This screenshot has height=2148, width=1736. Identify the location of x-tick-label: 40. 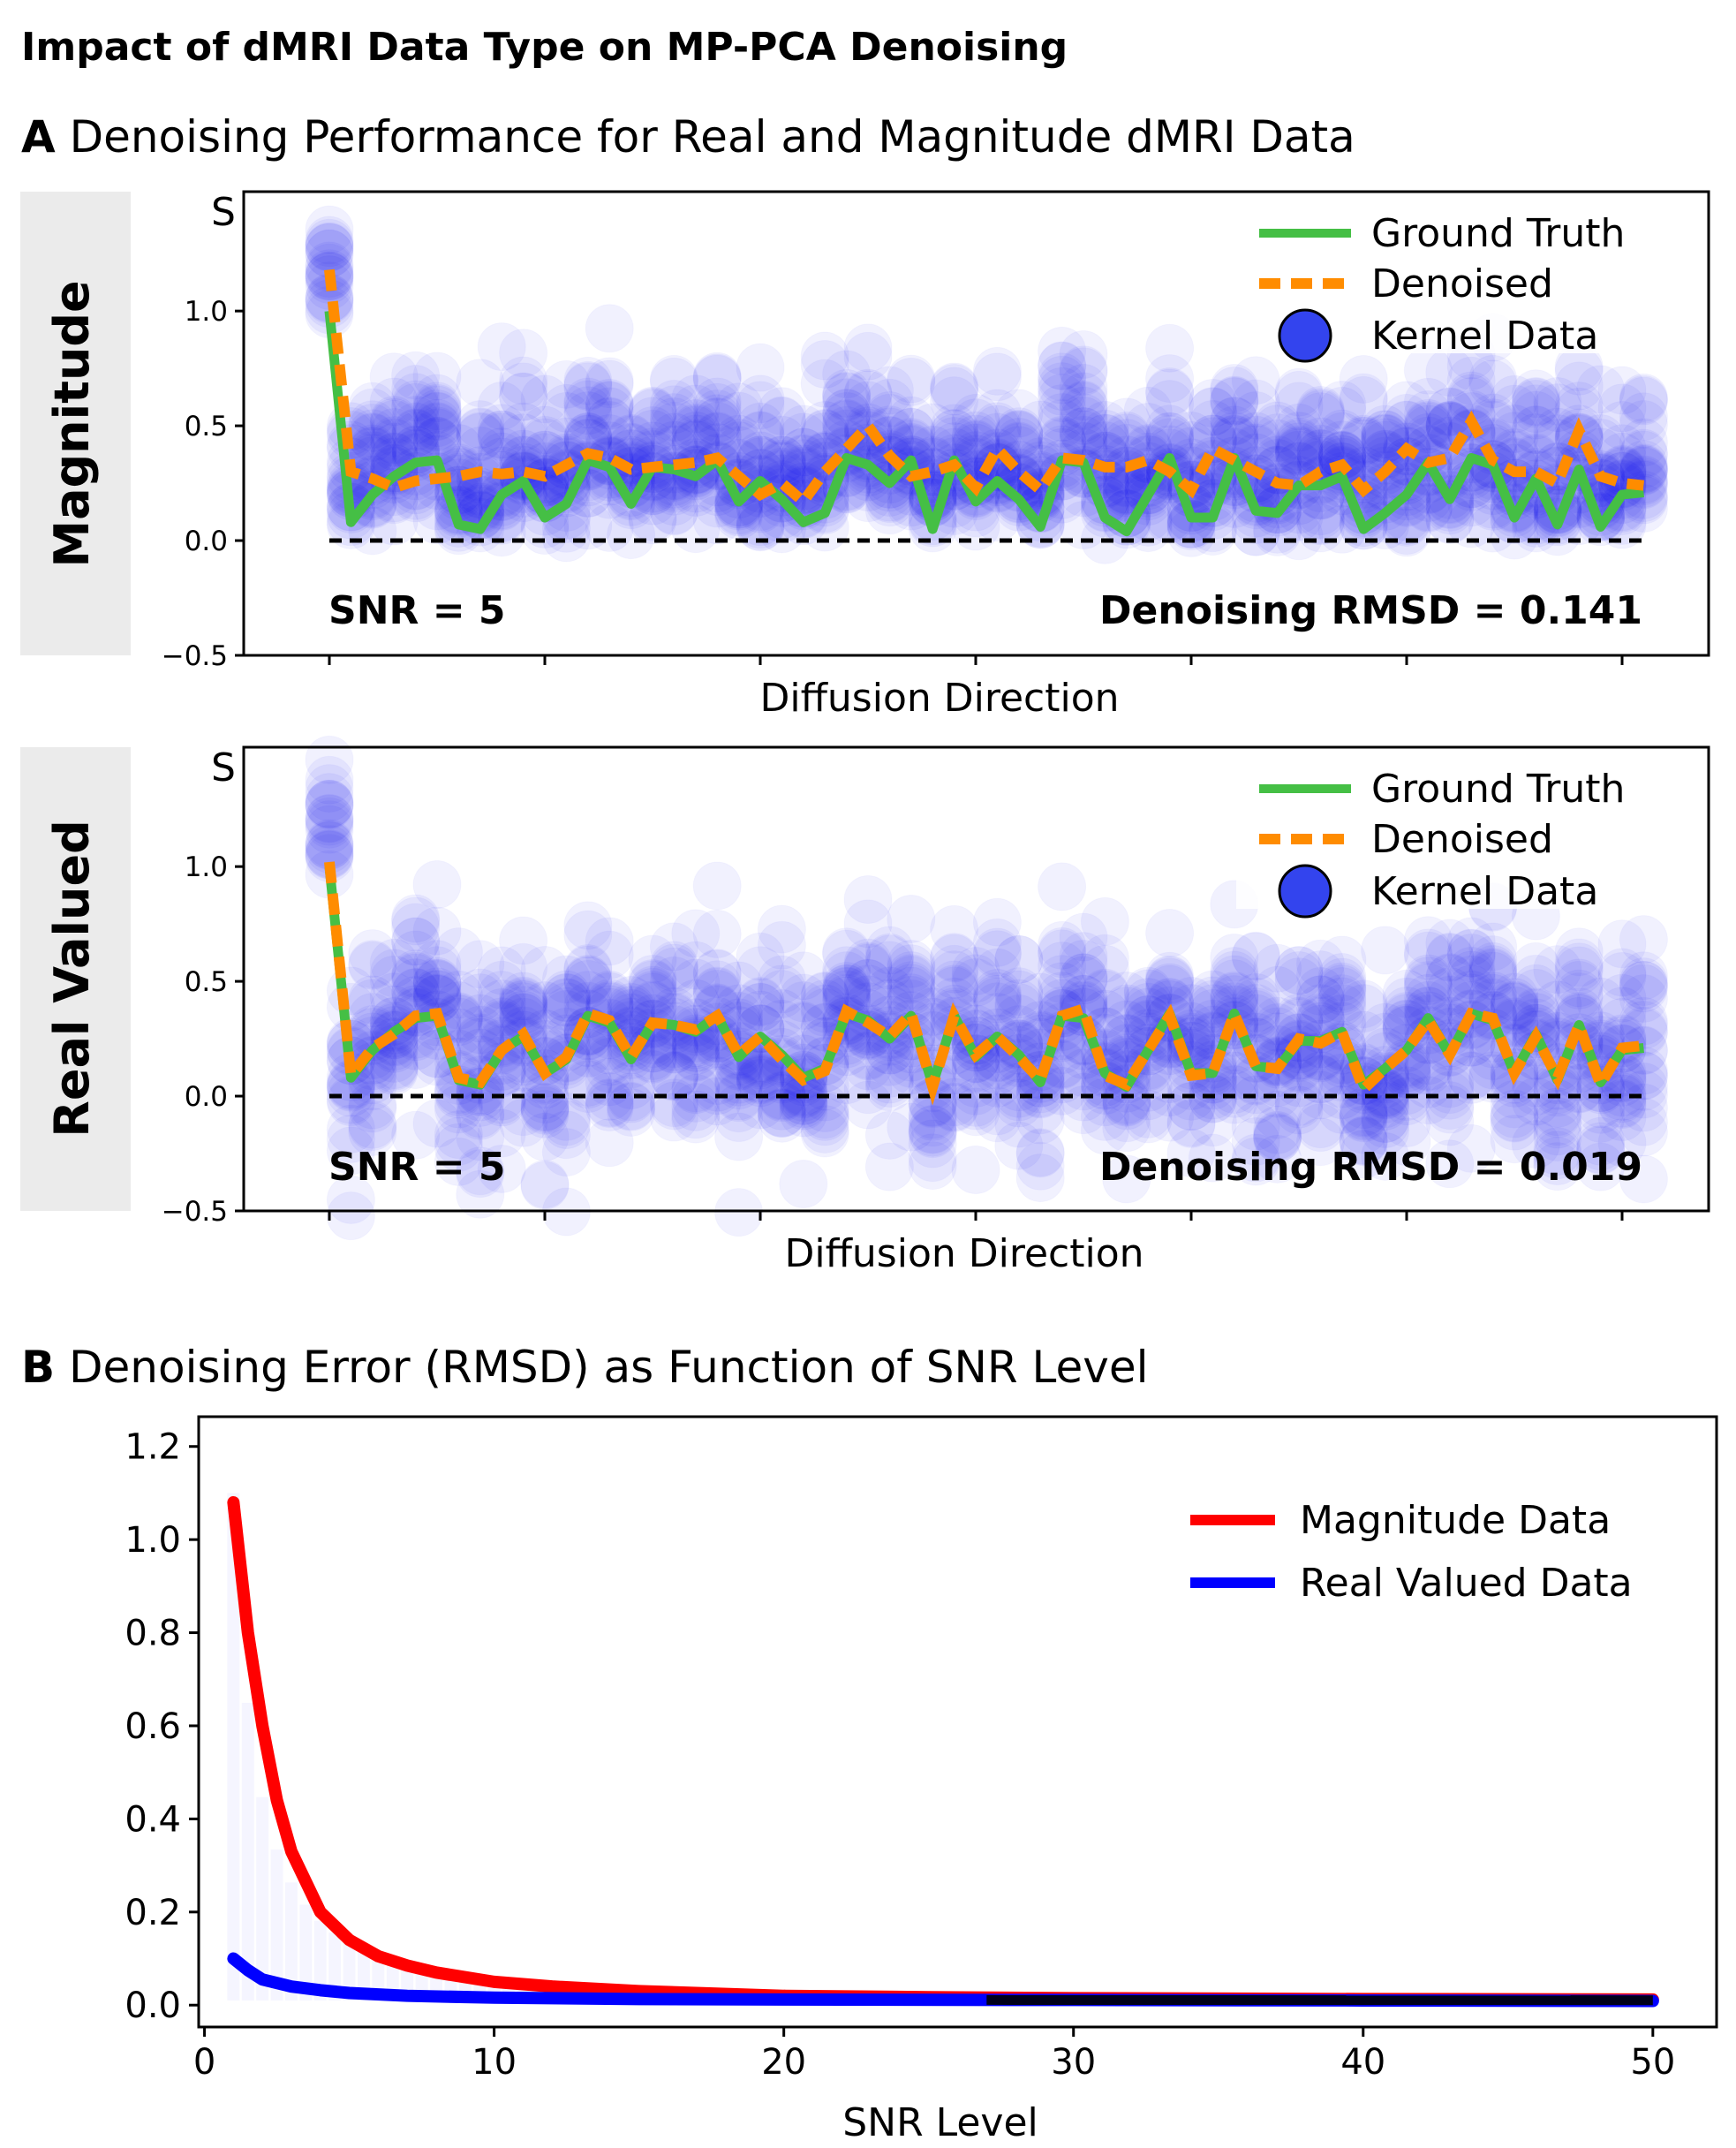
(1363, 2062).